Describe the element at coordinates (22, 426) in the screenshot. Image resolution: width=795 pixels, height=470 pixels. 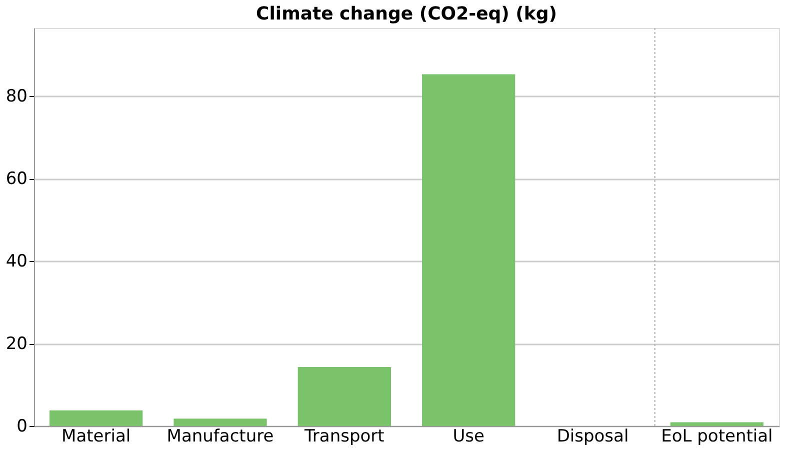
I see `y-tick-label: 0` at that location.